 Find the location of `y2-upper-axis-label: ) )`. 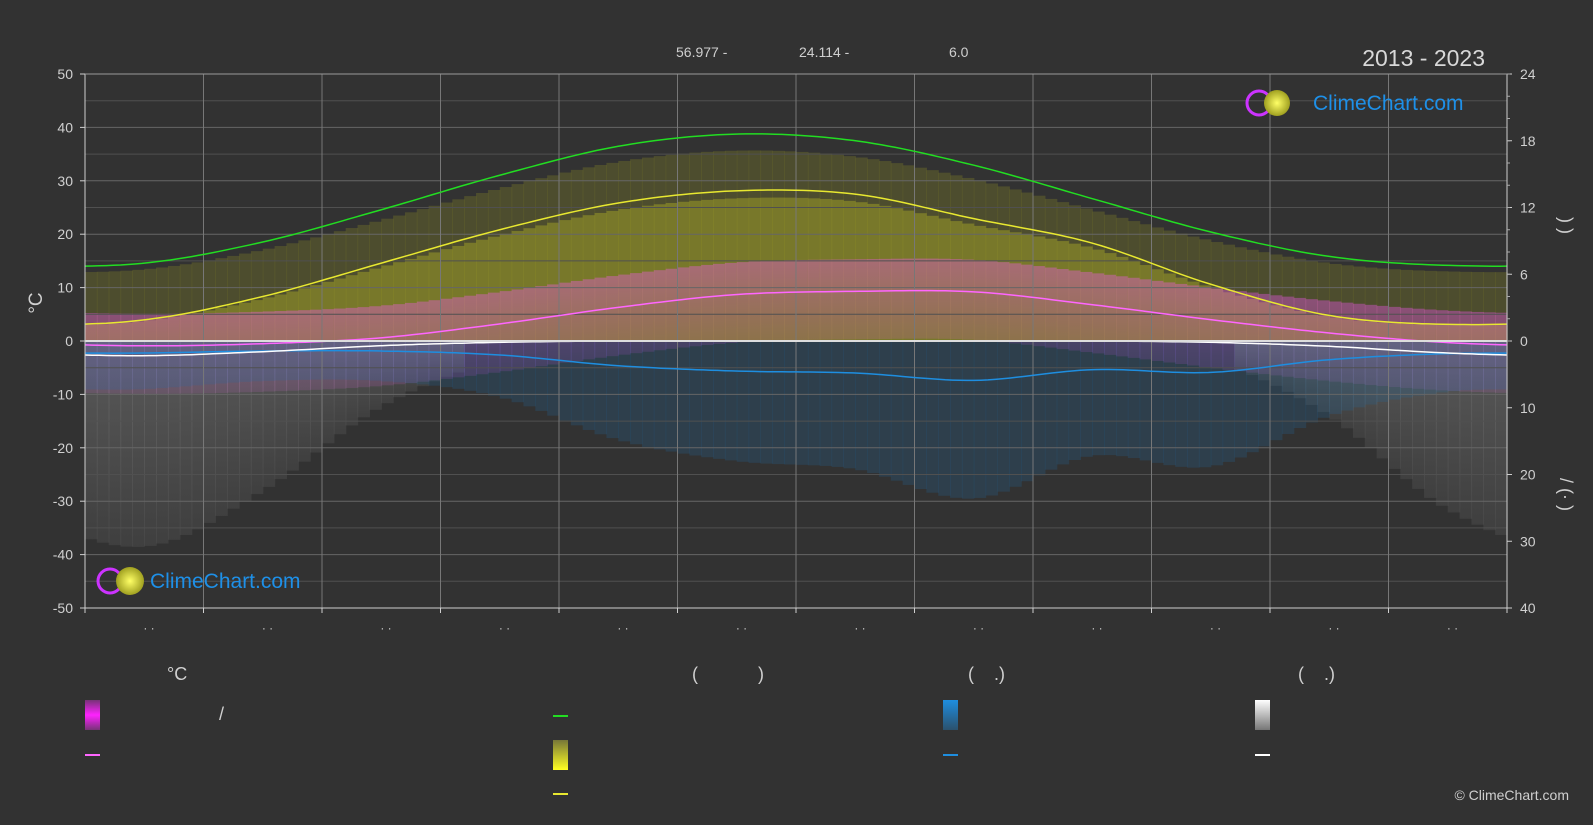

y2-upper-axis-label: ) ) is located at coordinates (1566, 225).